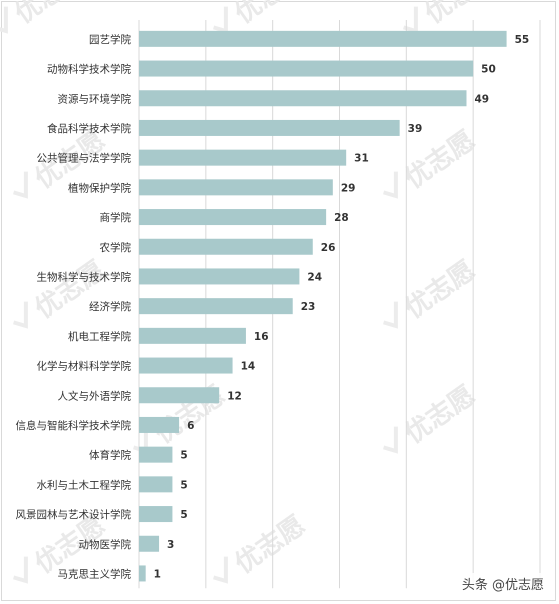 The width and height of the screenshot is (559, 604). What do you see at coordinates (95, 573) in the screenshot?
I see `category-label: 马克思主义学院` at bounding box center [95, 573].